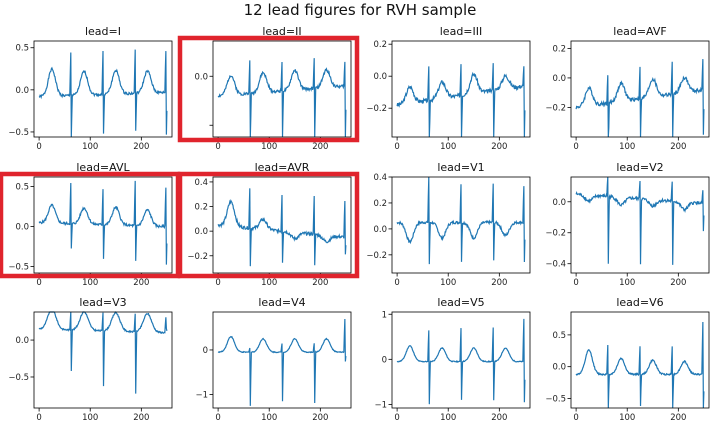 The image size is (720, 432). I want to click on panel-lead-v1: lead=V1 0 100 200 −0.2 0.0 0.2 0.4, so click(448, 224).